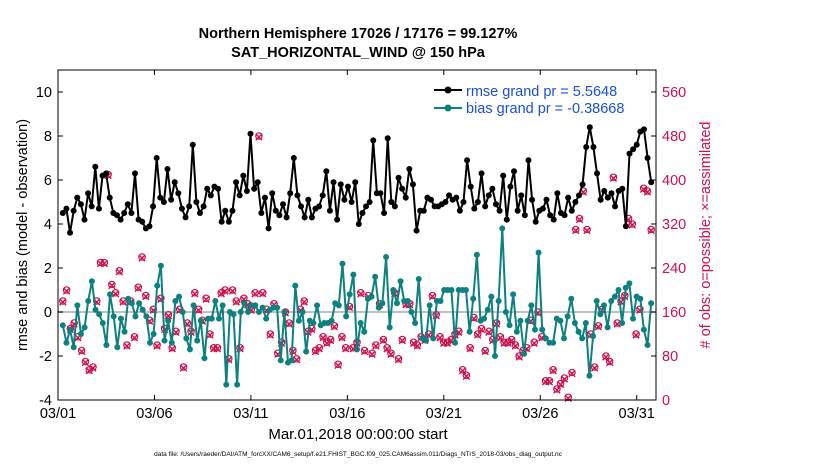  I want to click on y-right-tick-label: 560, so click(674, 93).